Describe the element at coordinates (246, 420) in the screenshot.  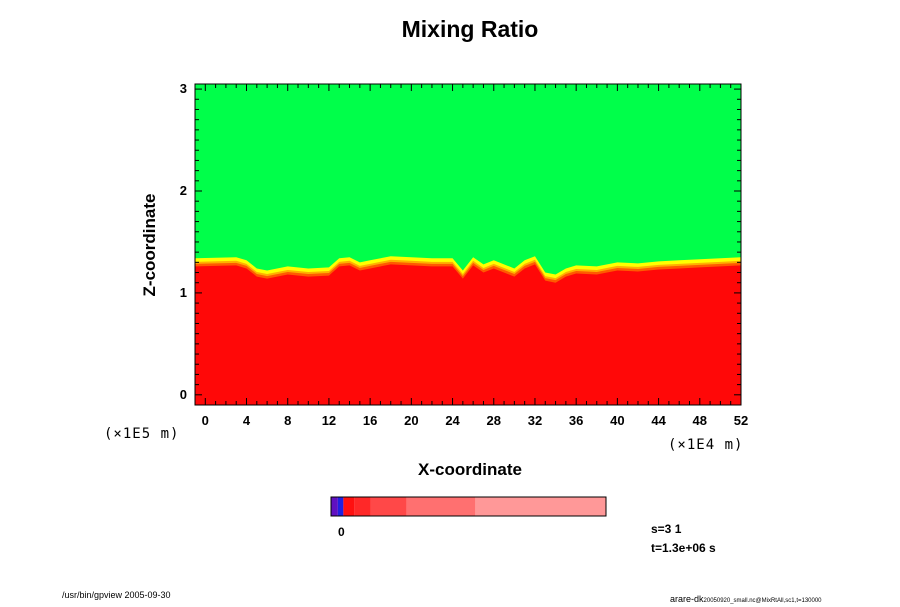
I see `x-tick-label: 4` at that location.